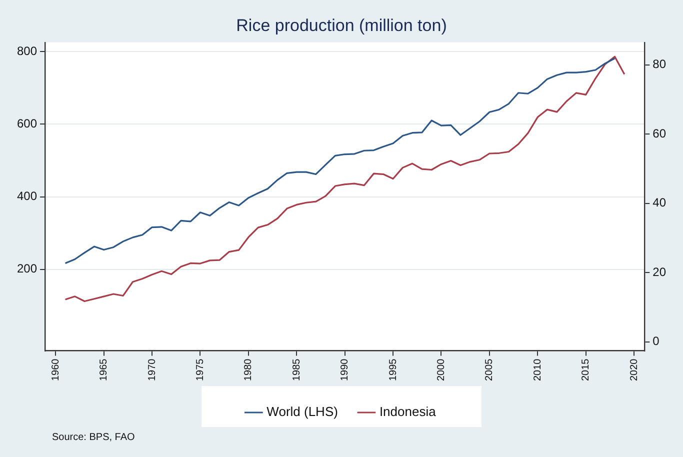 The width and height of the screenshot is (683, 457). What do you see at coordinates (341, 25) in the screenshot?
I see `chart-title: Rice production (million ton)` at bounding box center [341, 25].